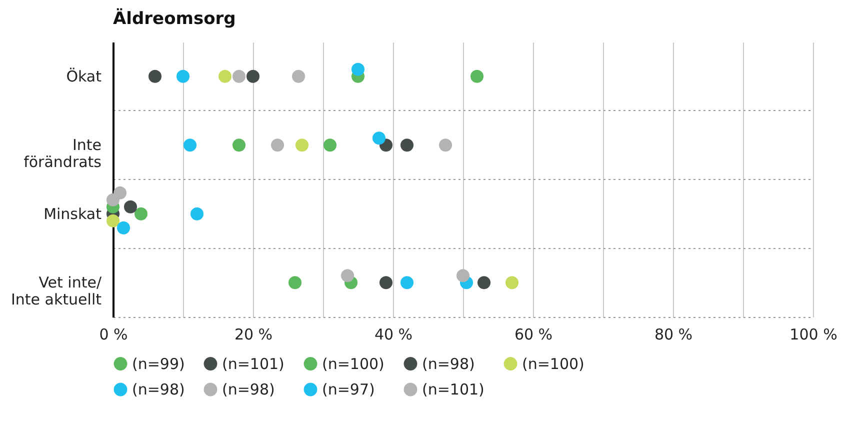 This screenshot has width=852, height=439. I want to click on y-tick-label: Inte förändrats, so click(63, 154).